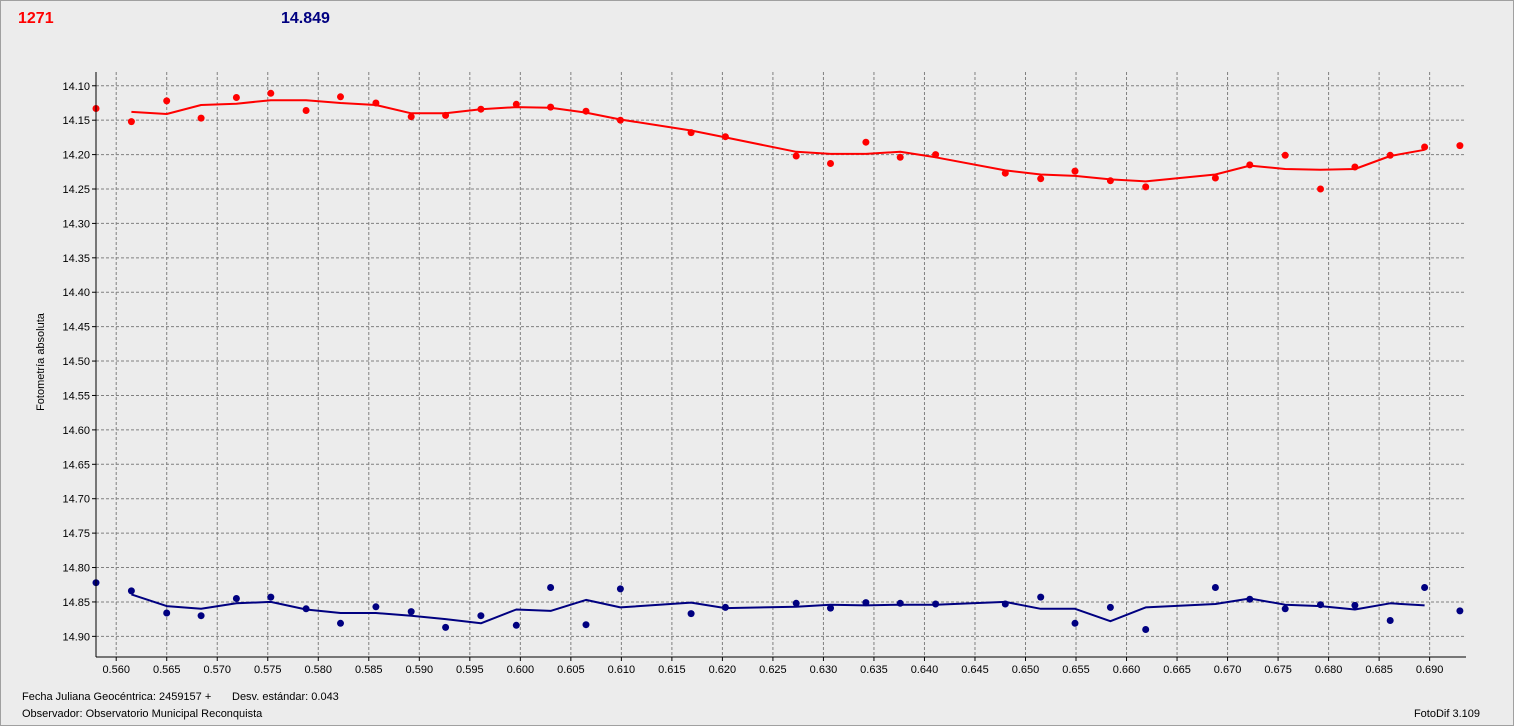  What do you see at coordinates (723, 670) in the screenshot?
I see `x-tick-label: 0.620` at bounding box center [723, 670].